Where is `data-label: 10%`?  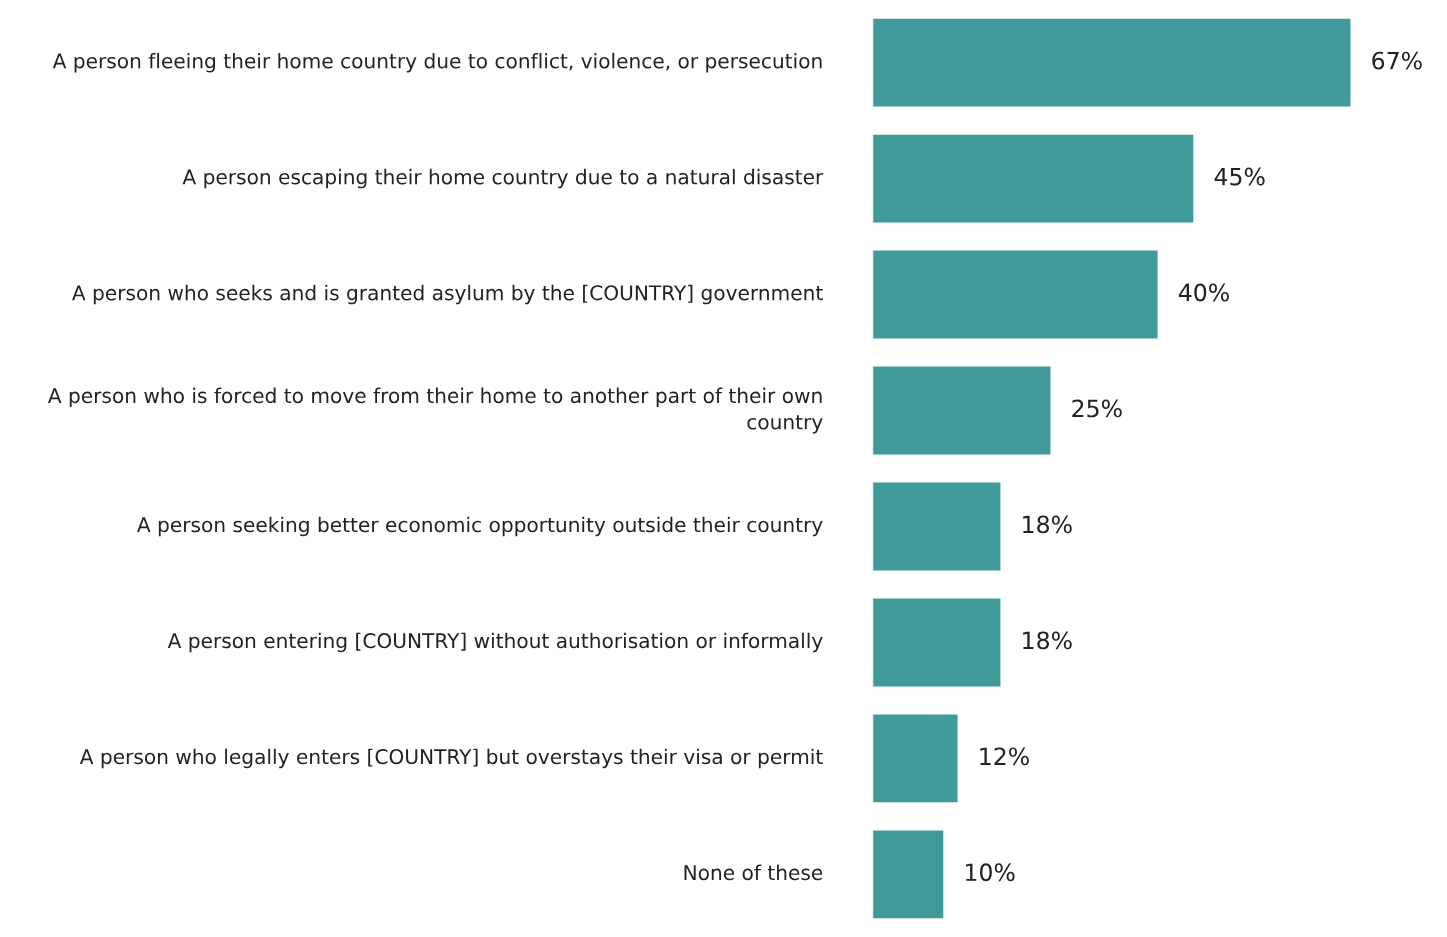
data-label: 10% is located at coordinates (990, 872).